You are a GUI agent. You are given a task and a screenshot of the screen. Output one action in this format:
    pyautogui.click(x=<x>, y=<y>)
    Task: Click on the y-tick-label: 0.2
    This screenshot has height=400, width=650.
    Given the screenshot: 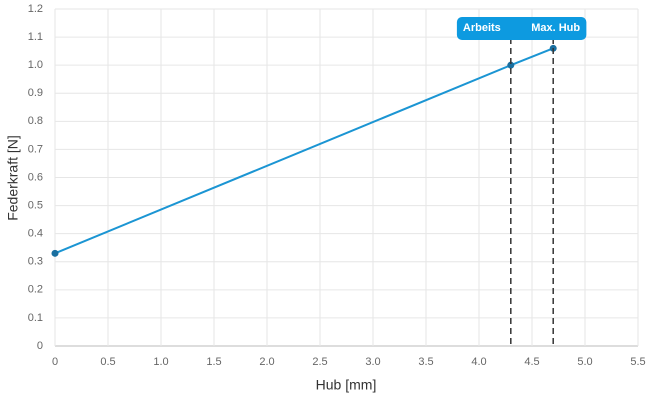 What is the action you would take?
    pyautogui.click(x=35, y=290)
    